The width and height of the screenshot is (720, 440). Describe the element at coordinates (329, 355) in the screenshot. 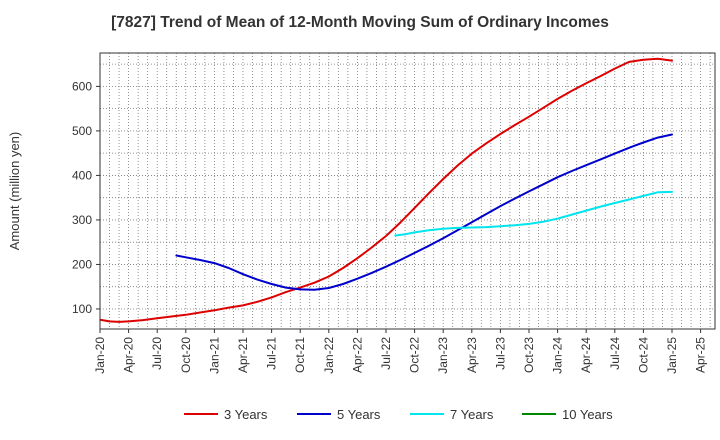

I see `x-tick-label: Jan-22` at that location.